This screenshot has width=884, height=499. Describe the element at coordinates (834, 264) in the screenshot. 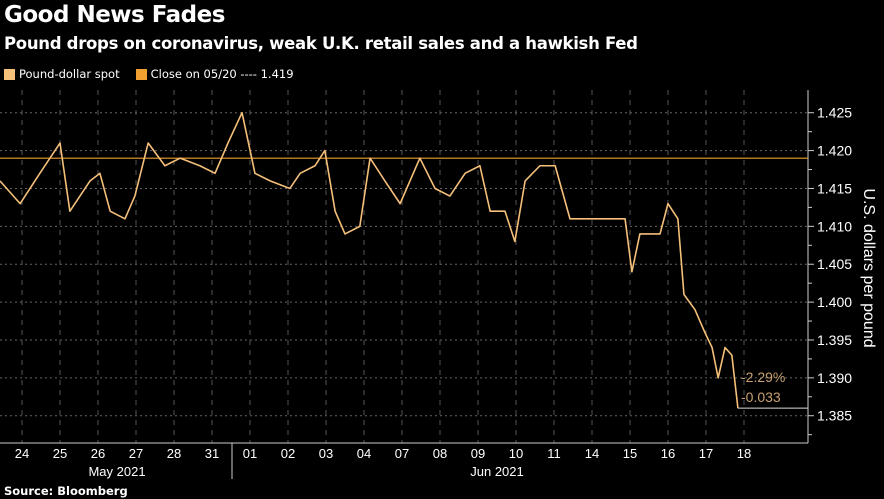

I see `y-tick-label: 1.405` at that location.